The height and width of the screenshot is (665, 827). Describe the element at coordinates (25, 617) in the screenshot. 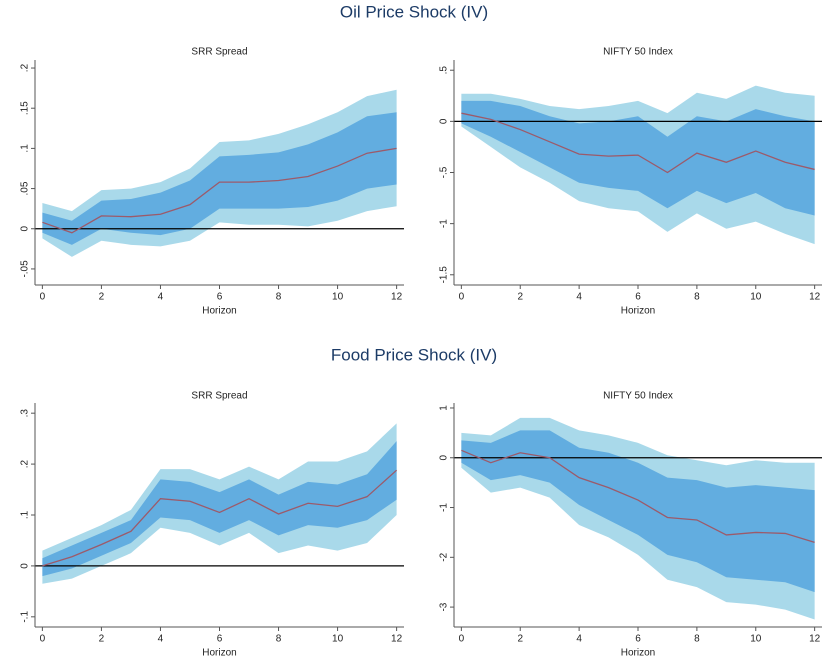

I see `y-tick-label: -.1` at that location.